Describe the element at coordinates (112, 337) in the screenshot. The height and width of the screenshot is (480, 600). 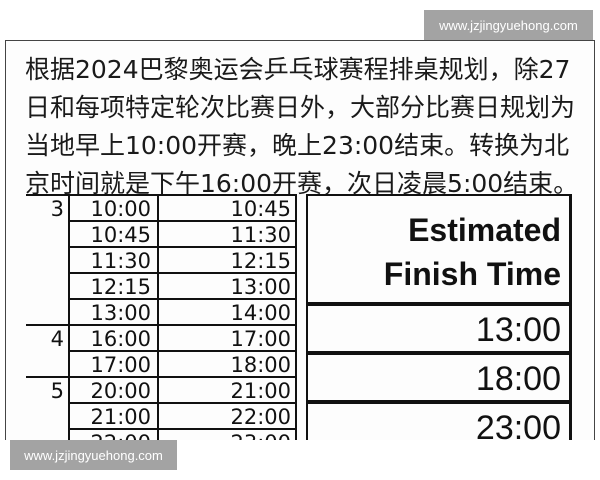
I see `start-time-cell: 16:00` at that location.